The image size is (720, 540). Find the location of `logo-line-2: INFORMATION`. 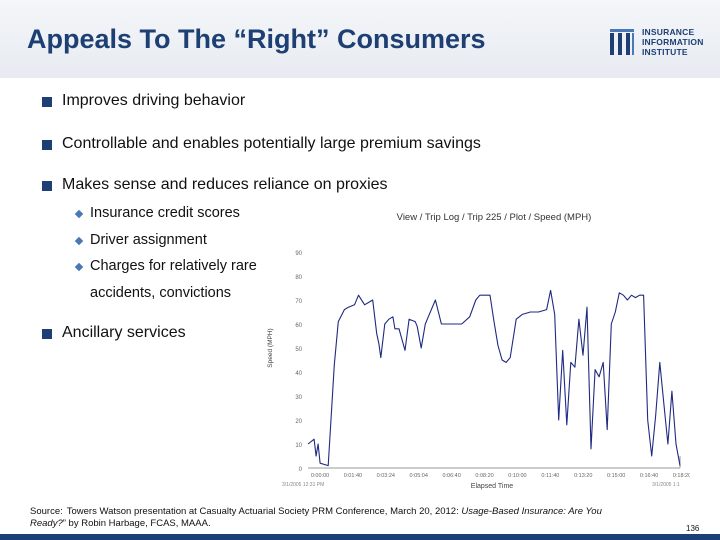

logo-line-2: INFORMATION is located at coordinates (673, 42).